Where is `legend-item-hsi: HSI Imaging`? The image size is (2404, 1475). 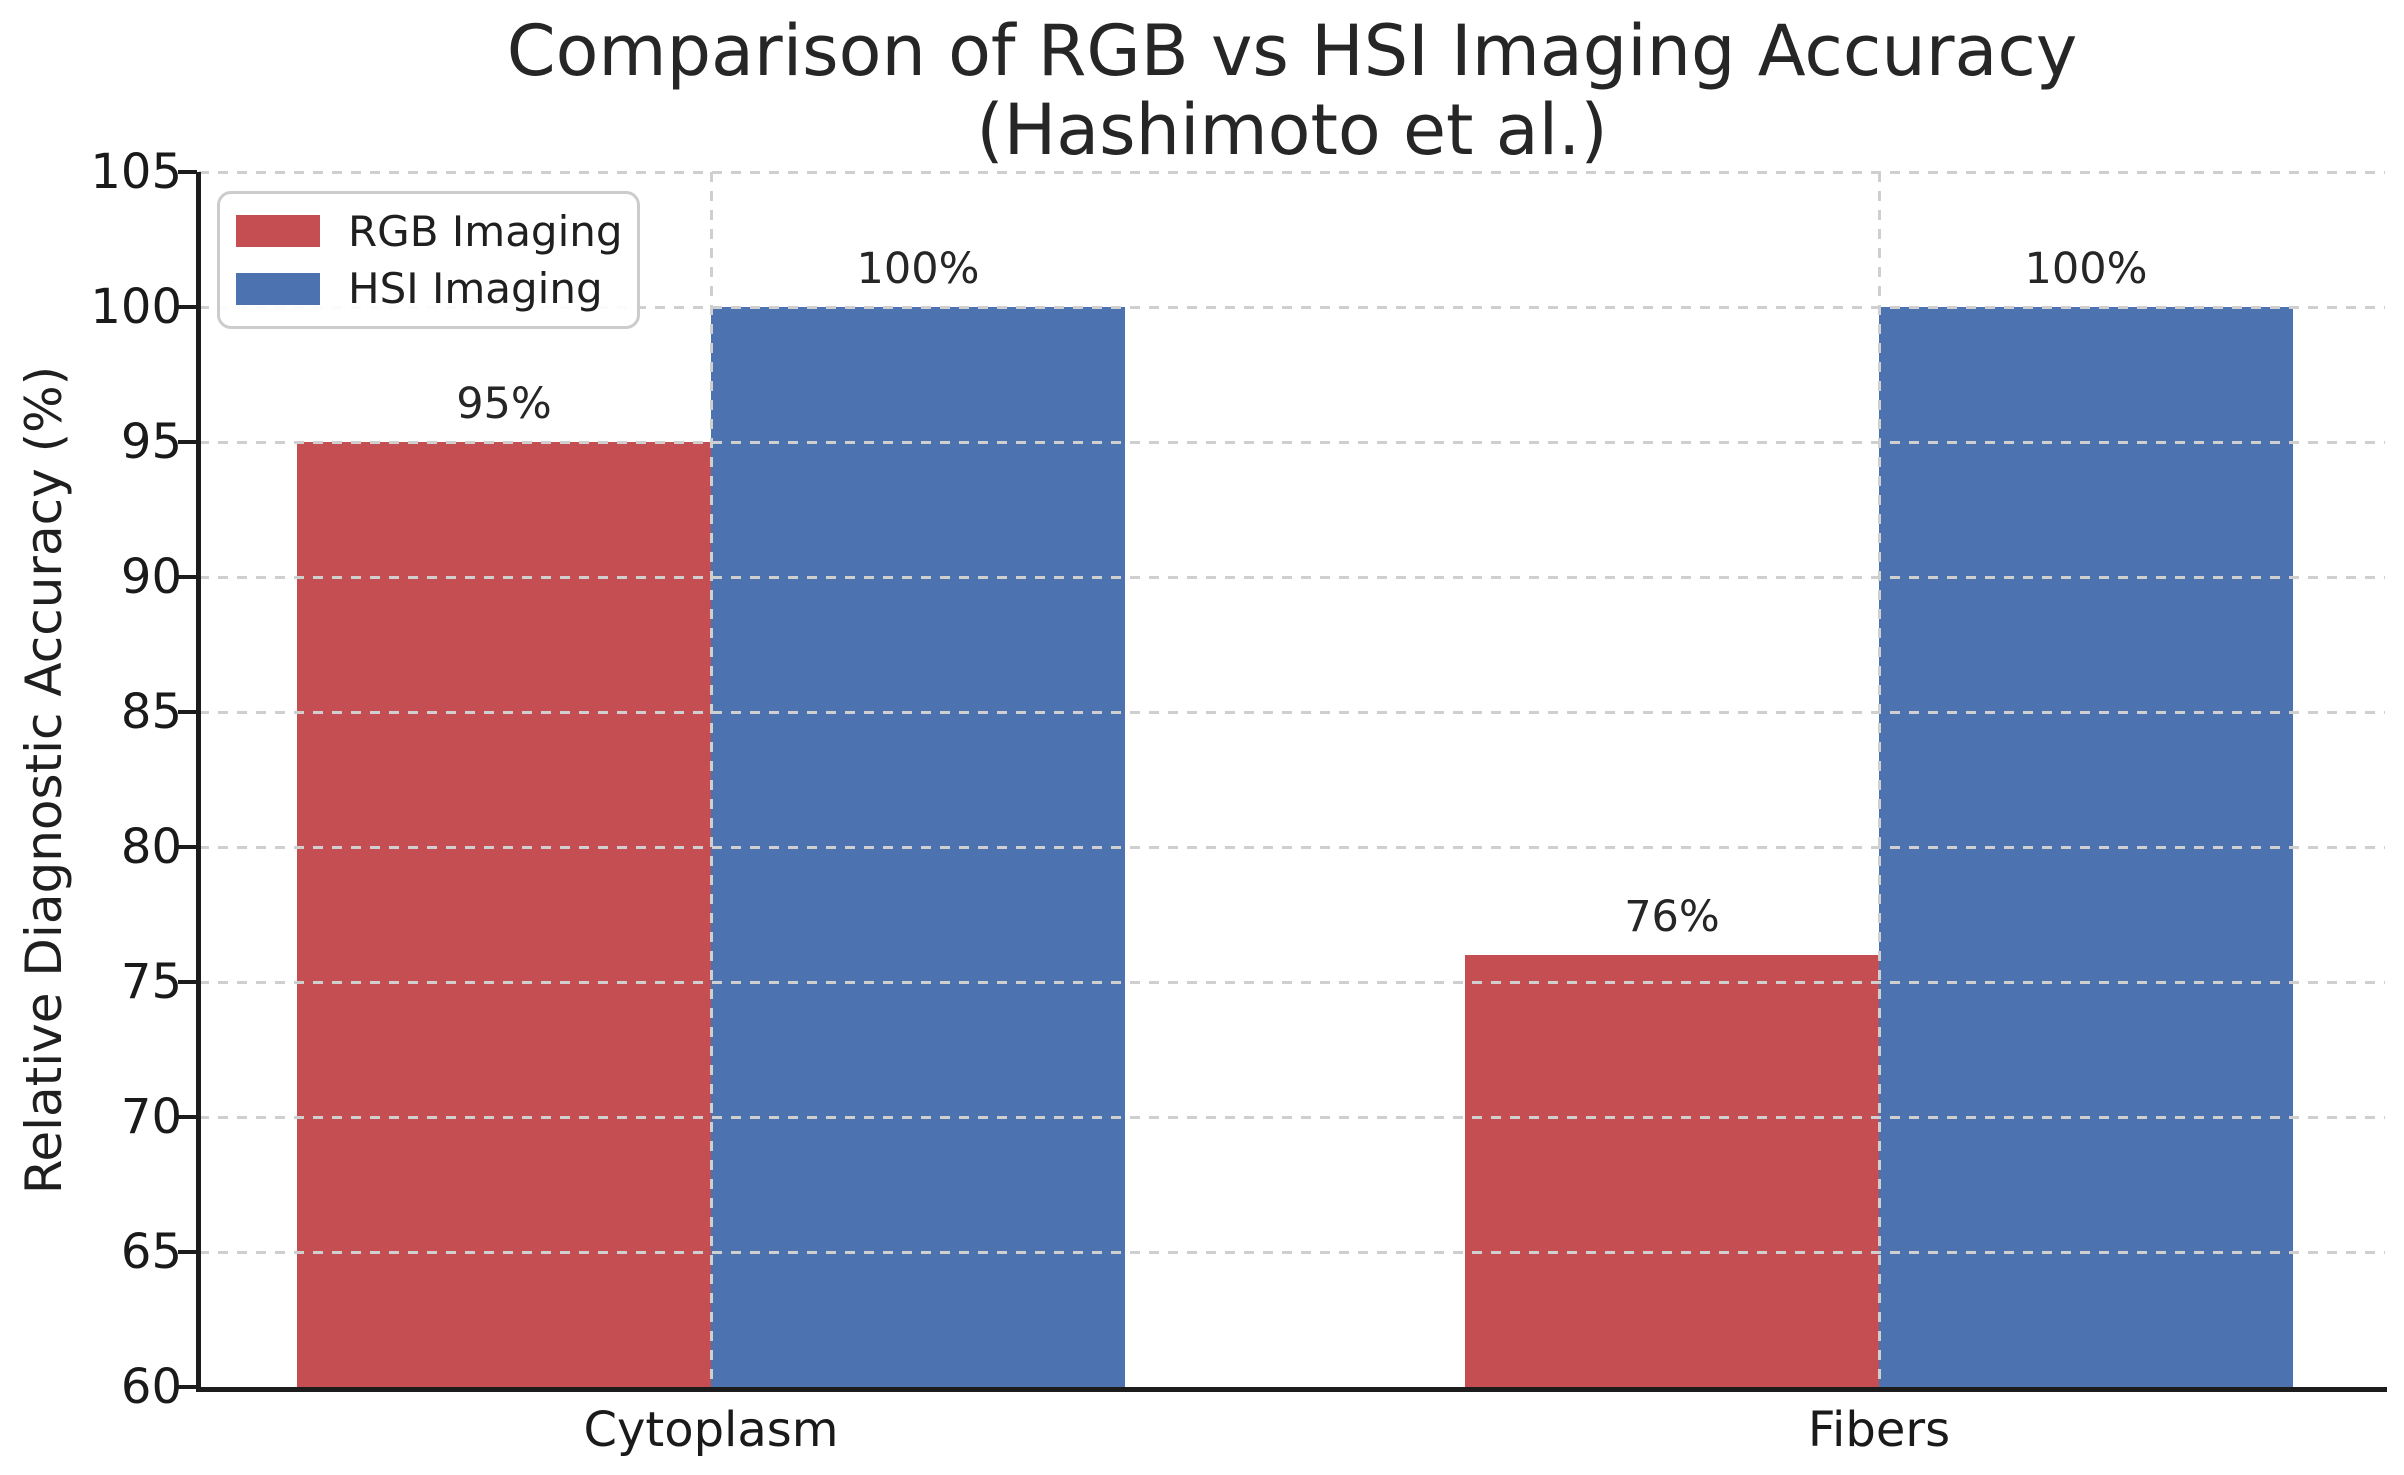
legend-item-hsi: HSI Imaging is located at coordinates (428, 288).